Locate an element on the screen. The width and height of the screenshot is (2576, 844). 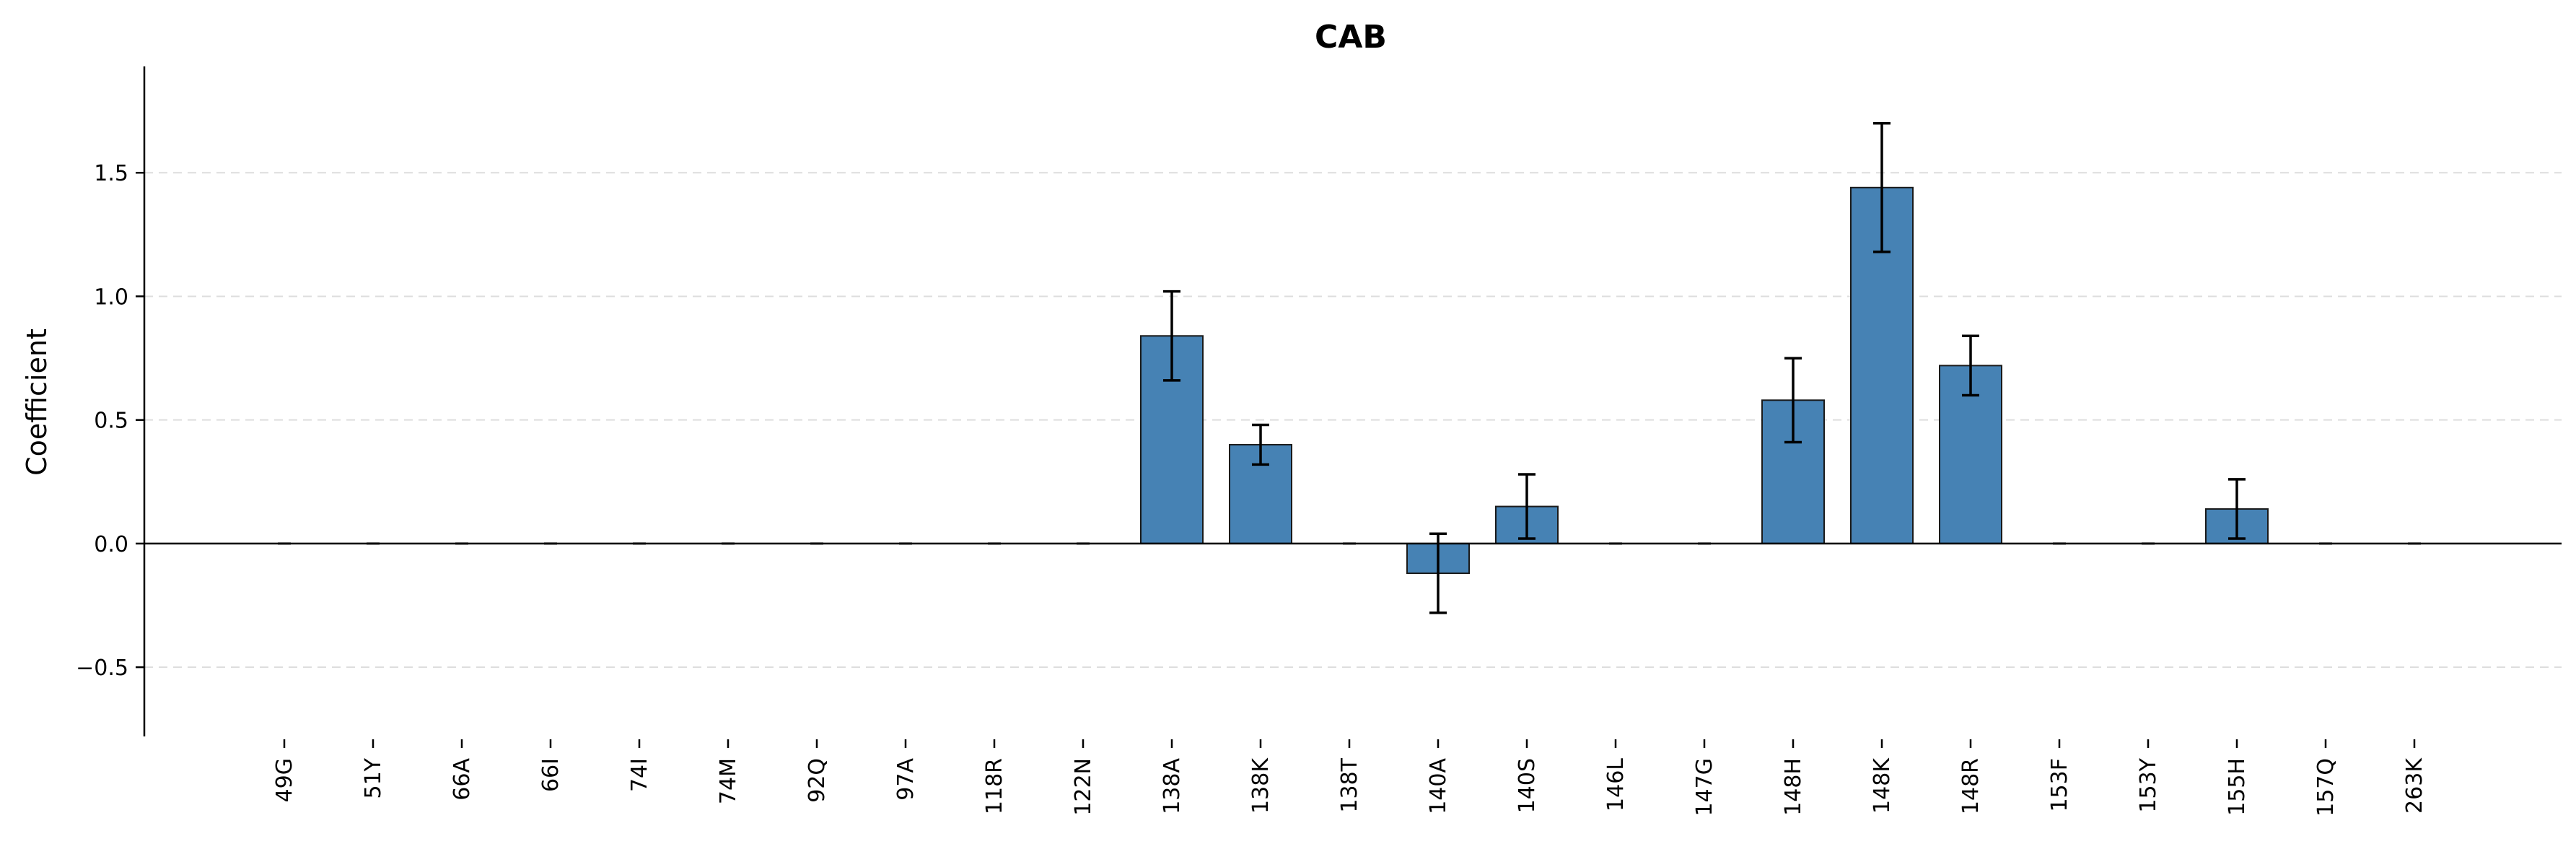
x-tick-label: 138K is located at coordinates (1261, 785).